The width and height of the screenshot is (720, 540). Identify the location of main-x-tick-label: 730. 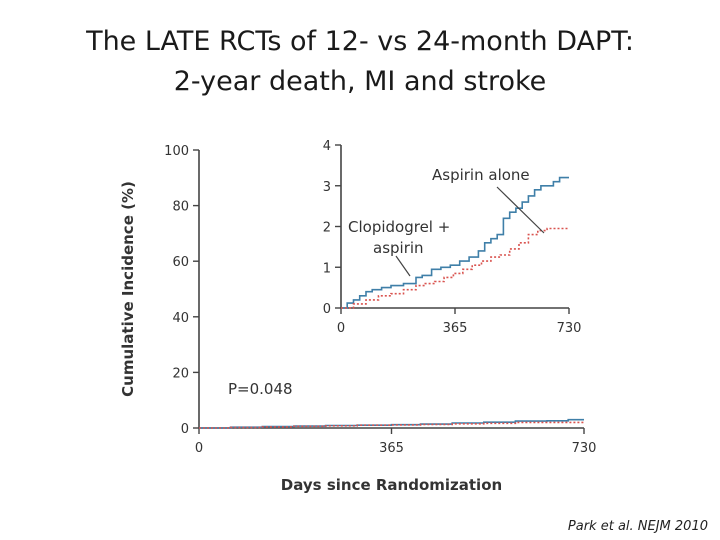
(584, 448).